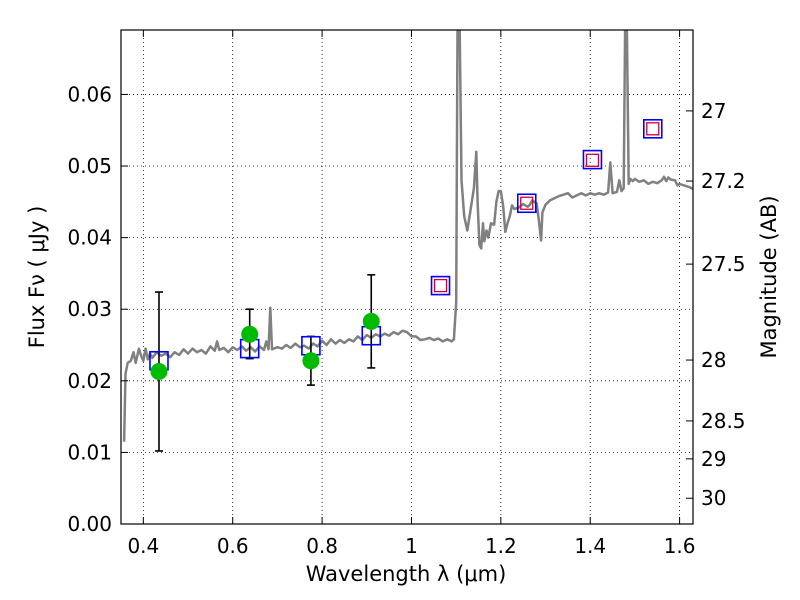 The image size is (800, 600). What do you see at coordinates (265, 346) in the screenshot?
I see `observed-points` at bounding box center [265, 346].